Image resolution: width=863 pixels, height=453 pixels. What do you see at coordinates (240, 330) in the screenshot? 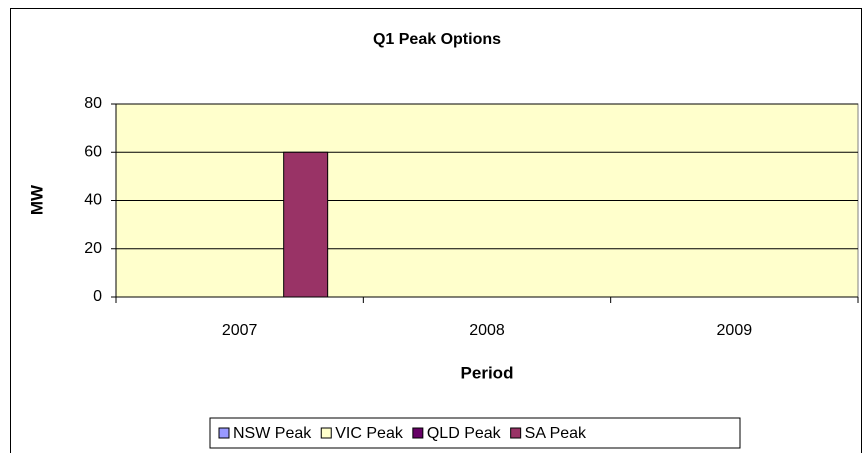
I see `x-tick-label: 2007` at bounding box center [240, 330].